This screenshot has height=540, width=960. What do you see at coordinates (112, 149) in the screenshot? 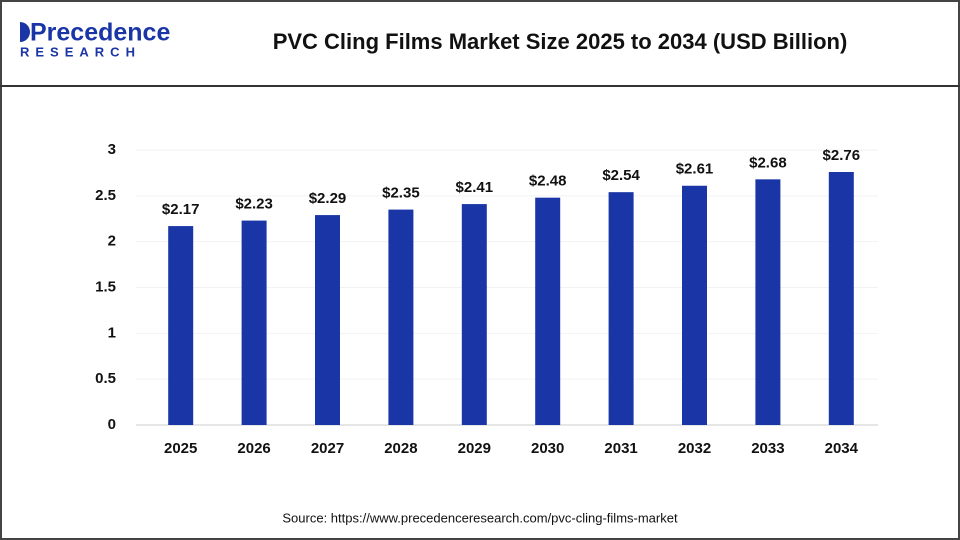
I see `y-tick-label: 3` at bounding box center [112, 149].